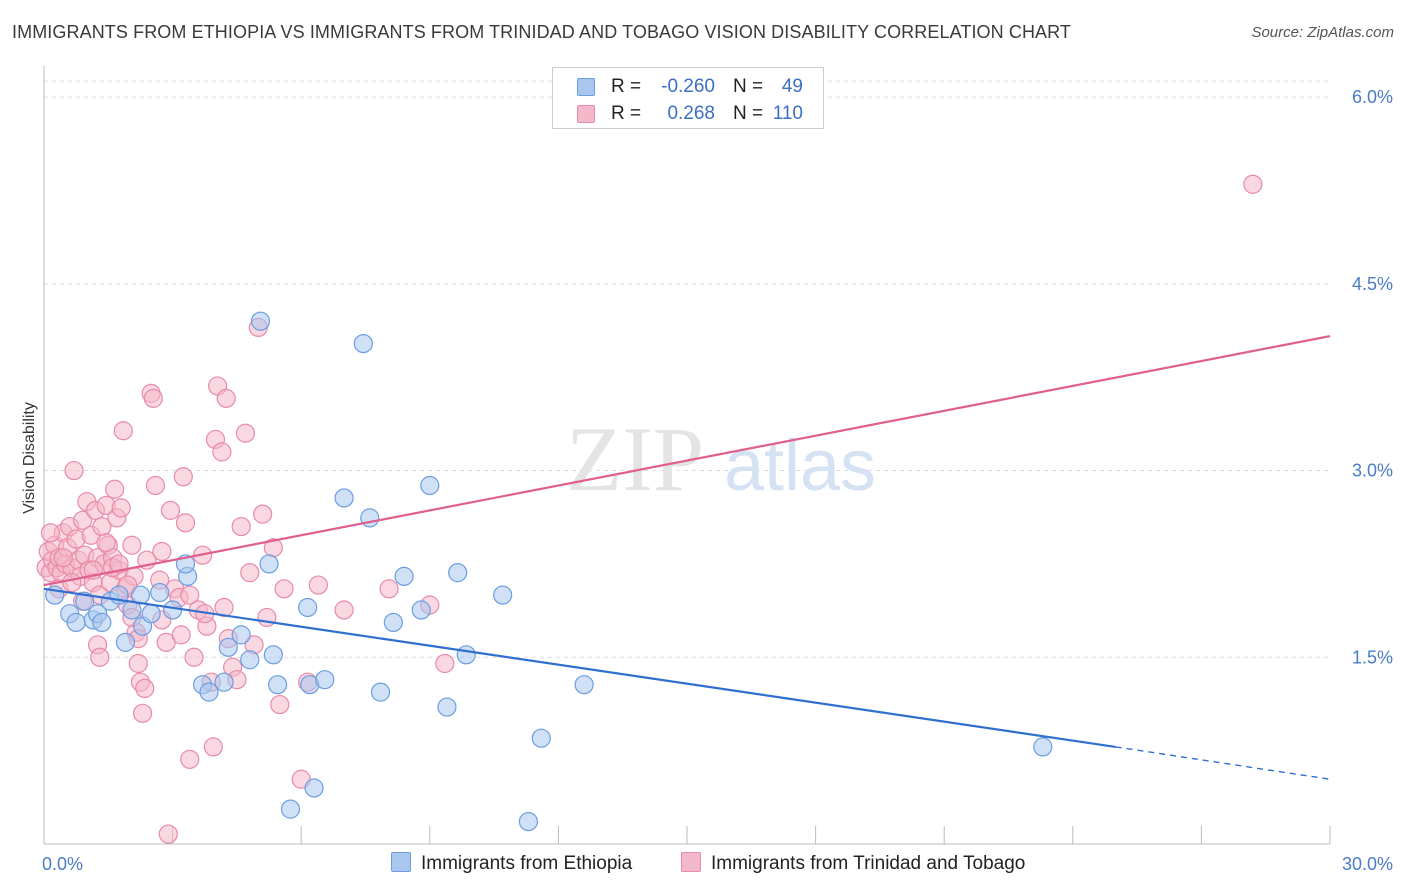 The image size is (1406, 892). Describe the element at coordinates (1372, 471) in the screenshot. I see `y-tick-label: 3.0%` at that location.